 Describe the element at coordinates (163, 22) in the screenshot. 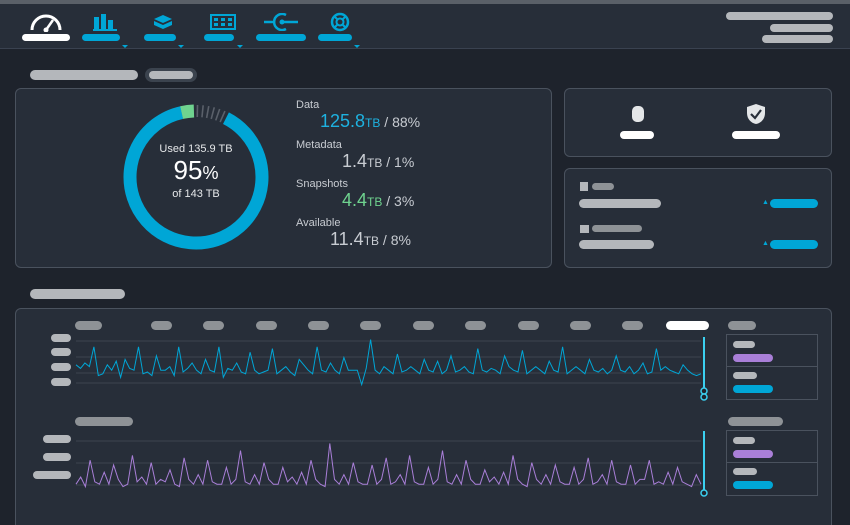

I see `box-stack-icon` at that location.